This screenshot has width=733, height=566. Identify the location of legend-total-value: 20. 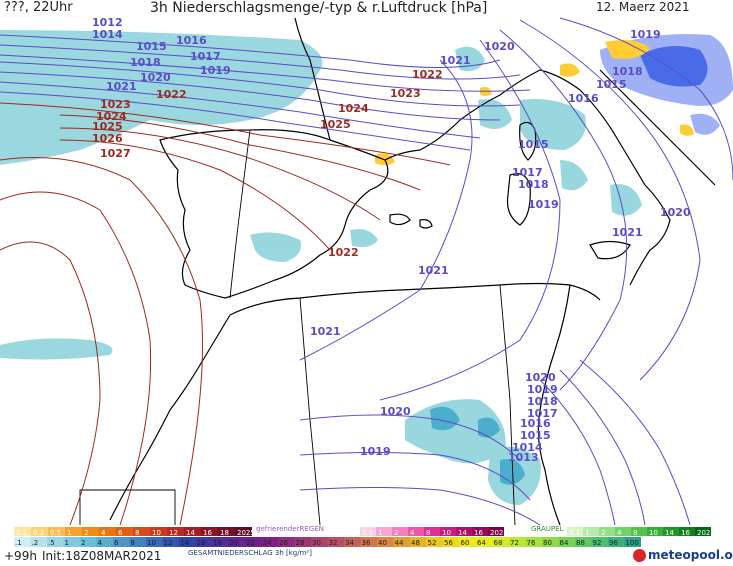
(234, 543).